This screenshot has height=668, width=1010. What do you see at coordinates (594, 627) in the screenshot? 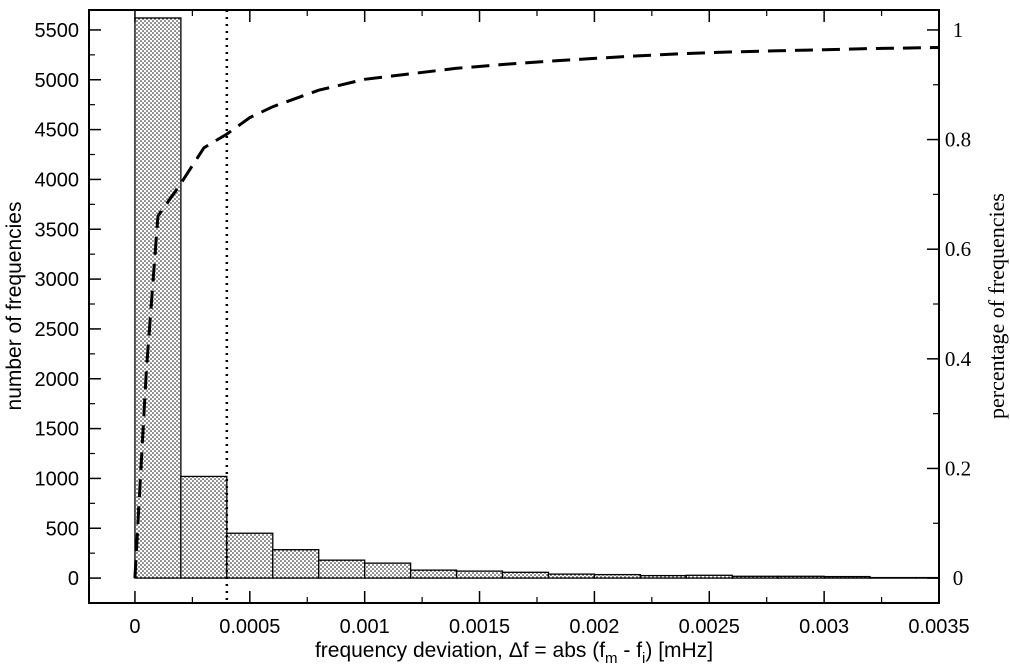
I see `x-tick-label: 0.002` at bounding box center [594, 627].